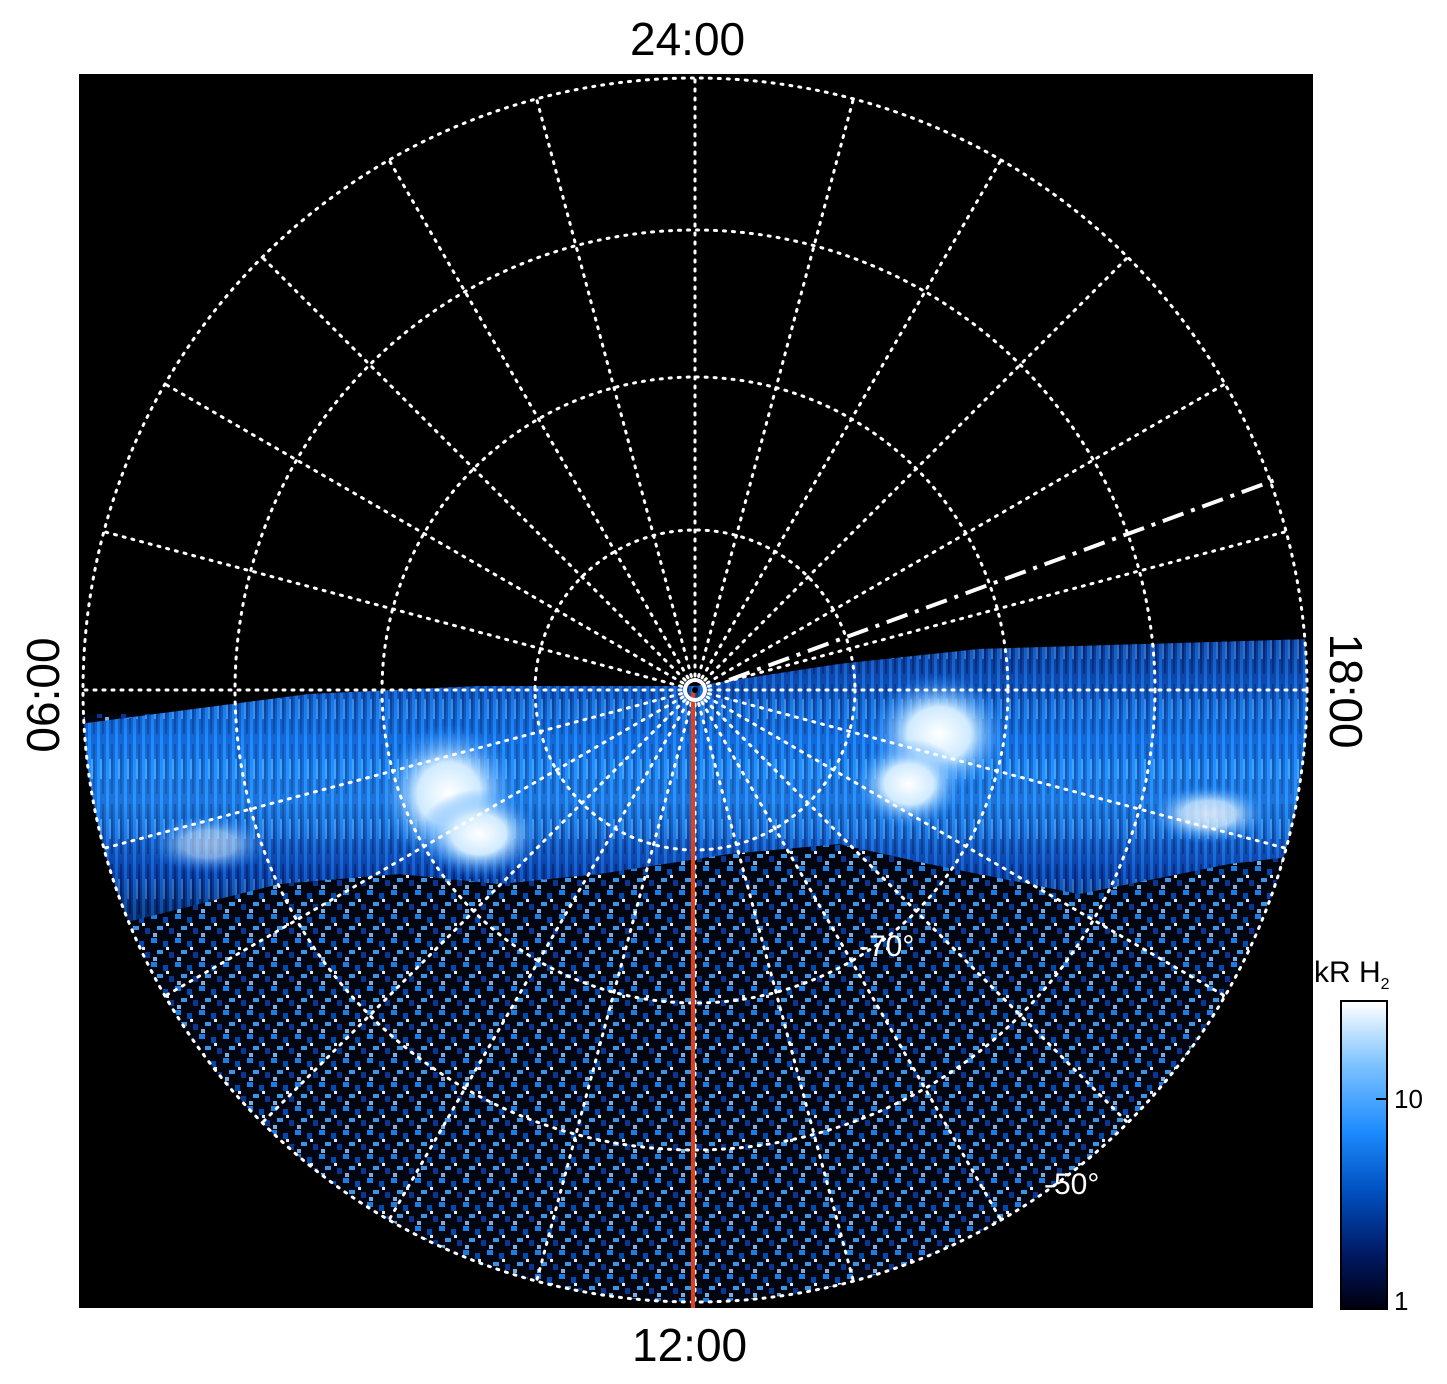 The height and width of the screenshot is (1384, 1447). What do you see at coordinates (886, 946) in the screenshot?
I see `latitude-label-70: -70°` at bounding box center [886, 946].